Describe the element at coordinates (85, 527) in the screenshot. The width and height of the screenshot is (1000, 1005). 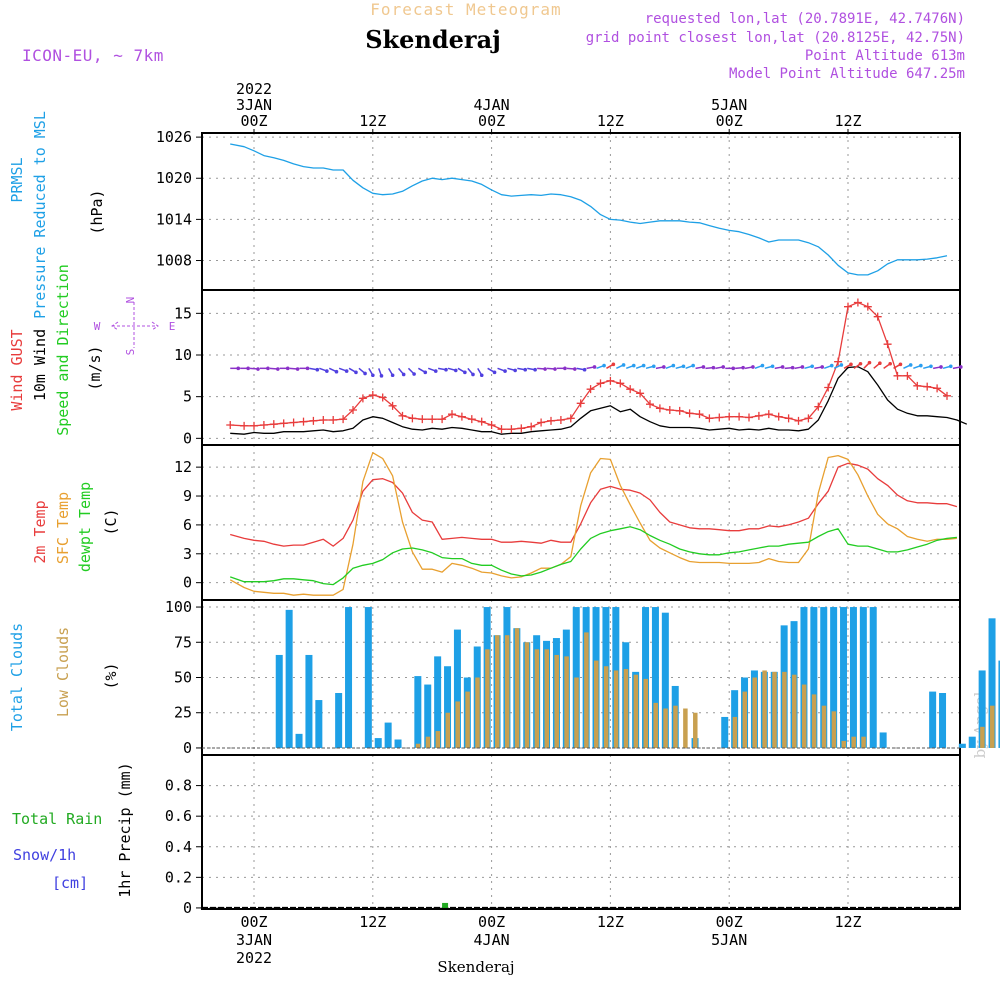
I see `dewpoint-label: dewpt Temp` at that location.